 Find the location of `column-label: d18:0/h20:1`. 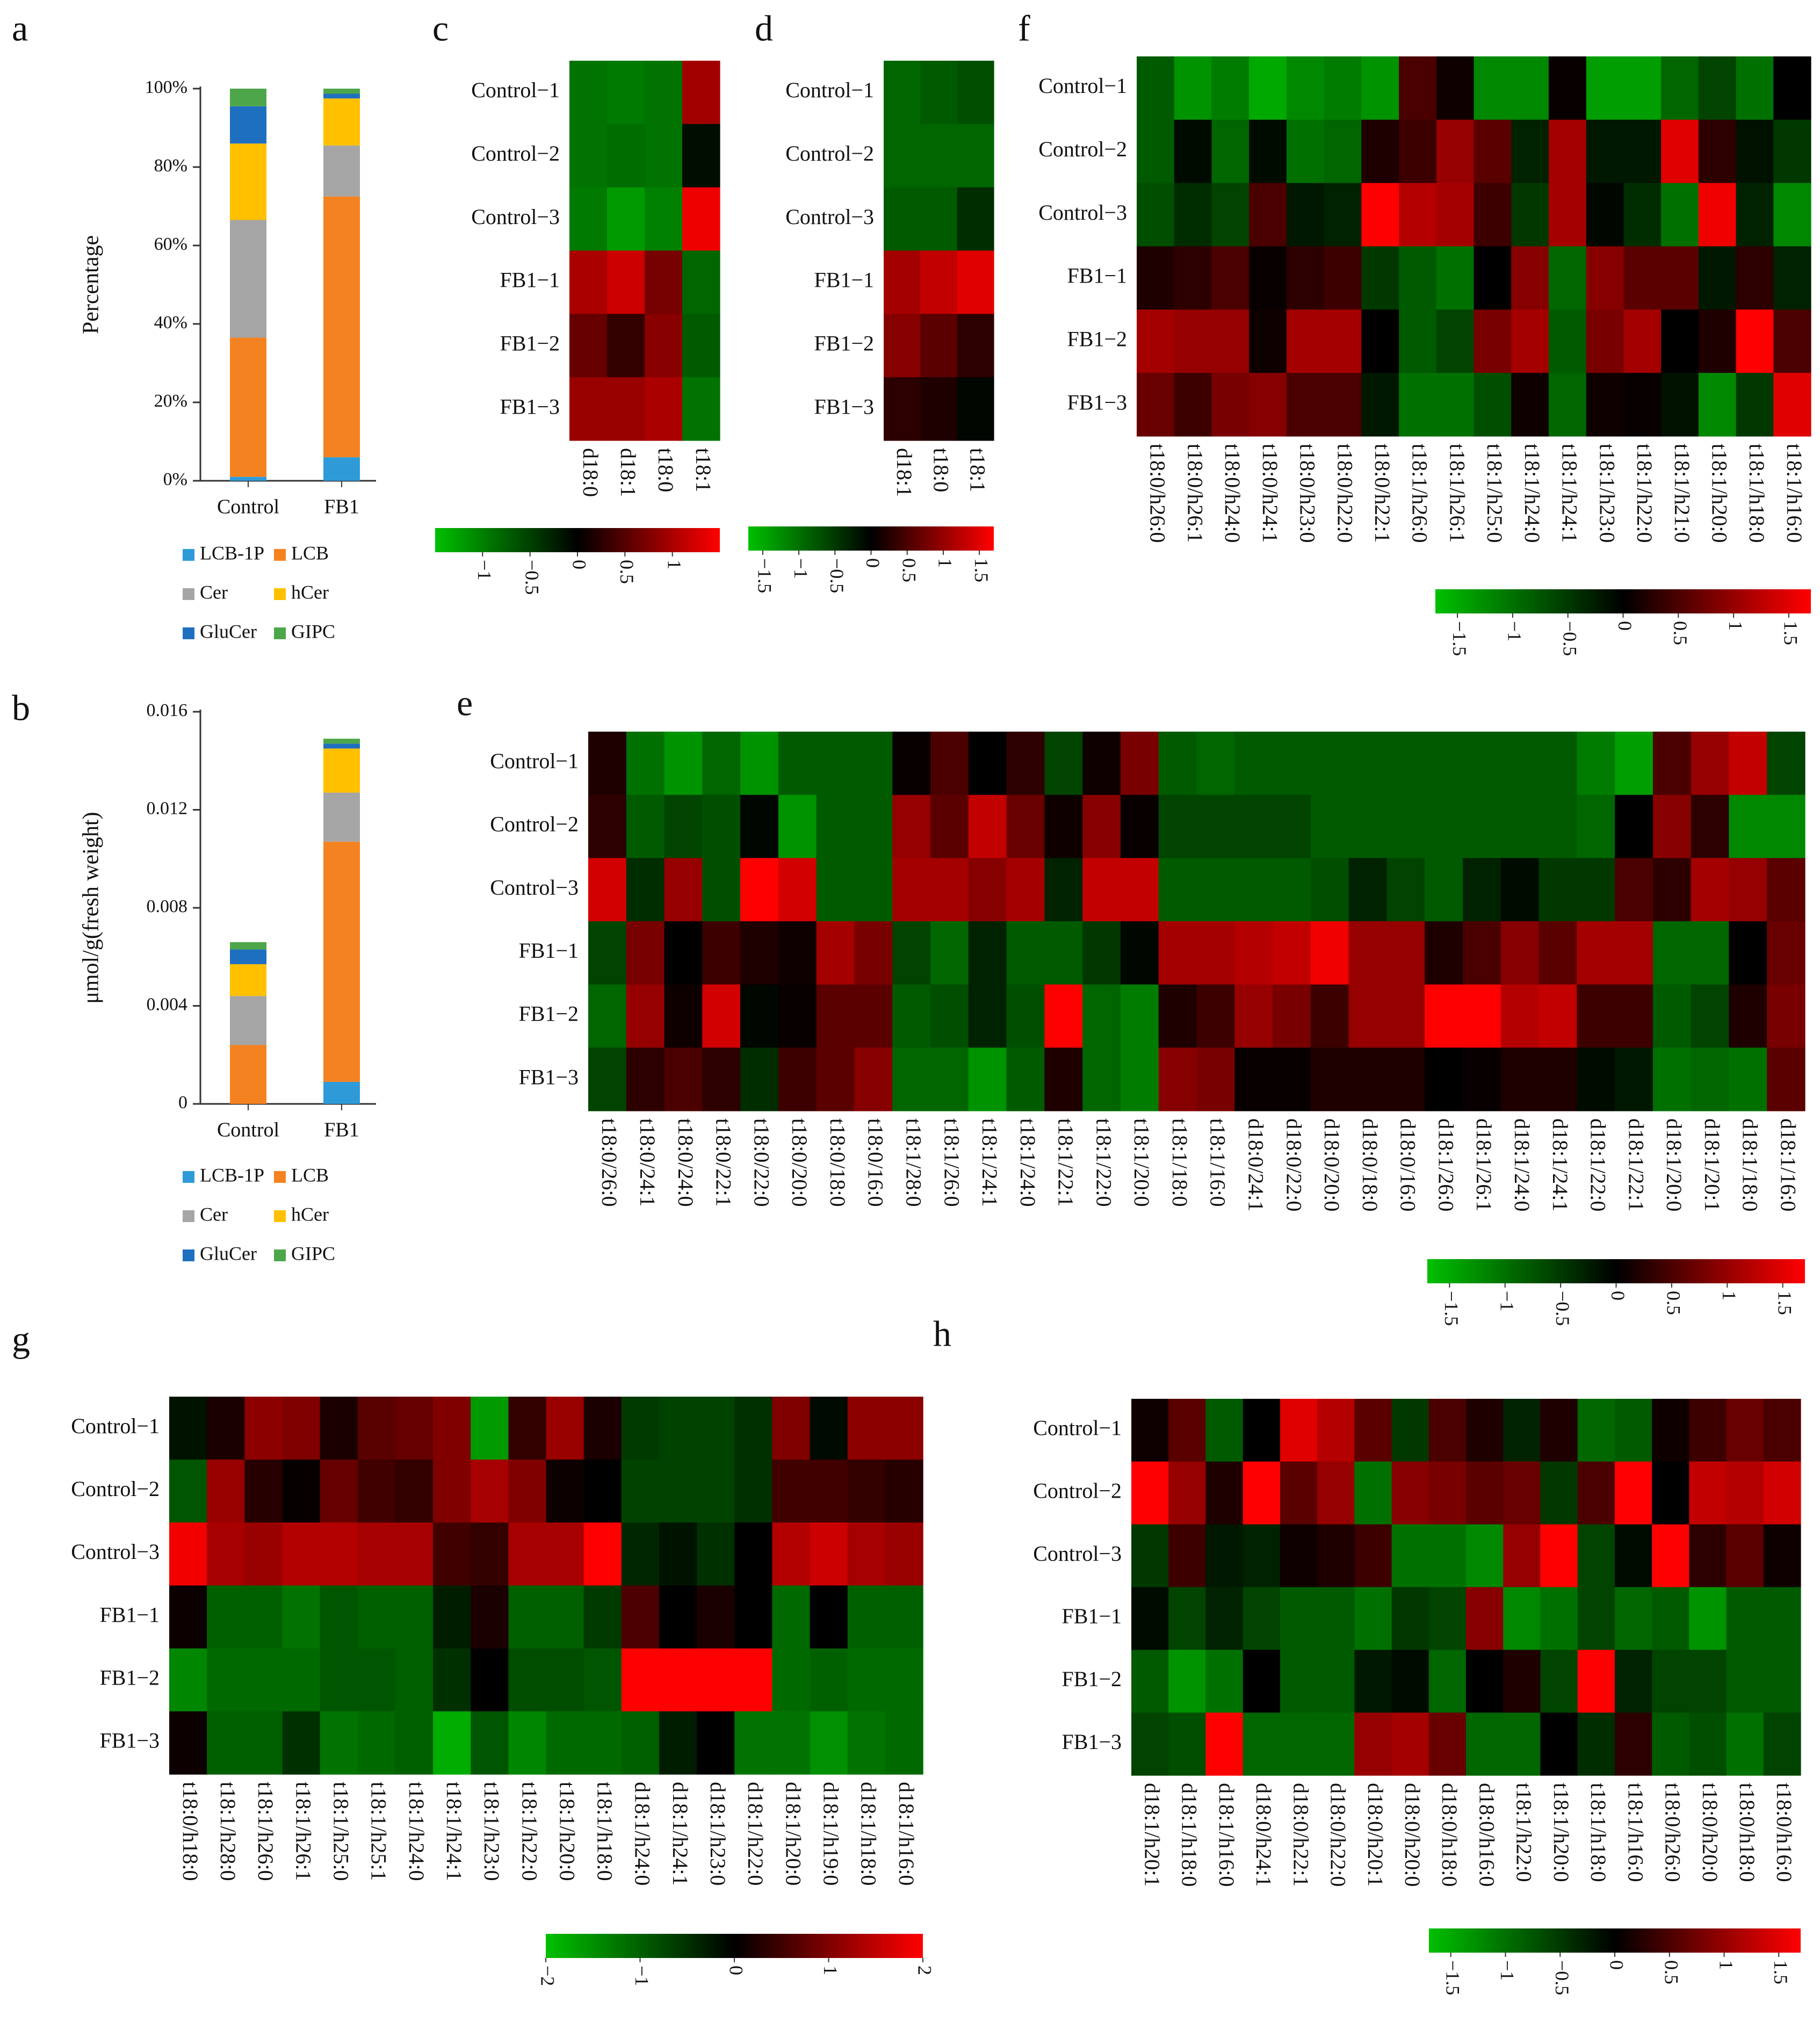

column-label: d18:0/h20:1 is located at coordinates (1375, 1835).